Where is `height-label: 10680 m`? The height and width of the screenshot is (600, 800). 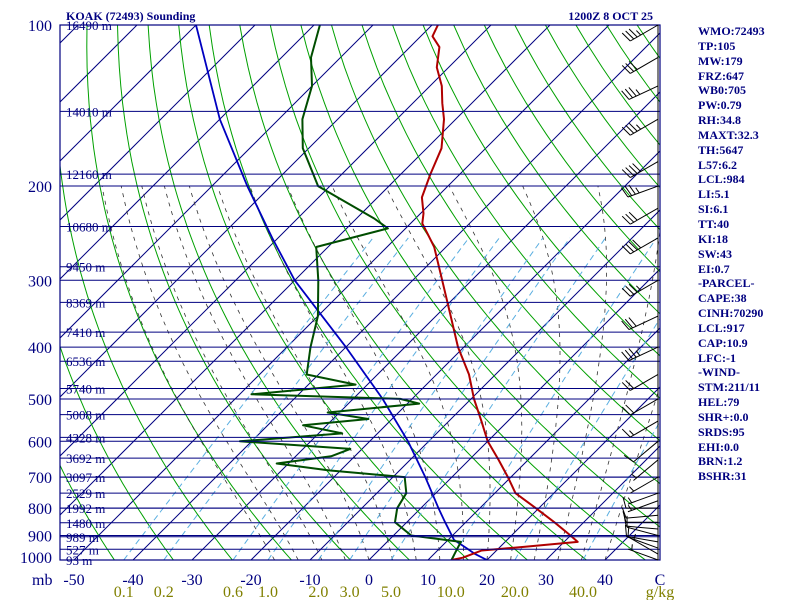
height-label: 10680 m is located at coordinates (89, 226).